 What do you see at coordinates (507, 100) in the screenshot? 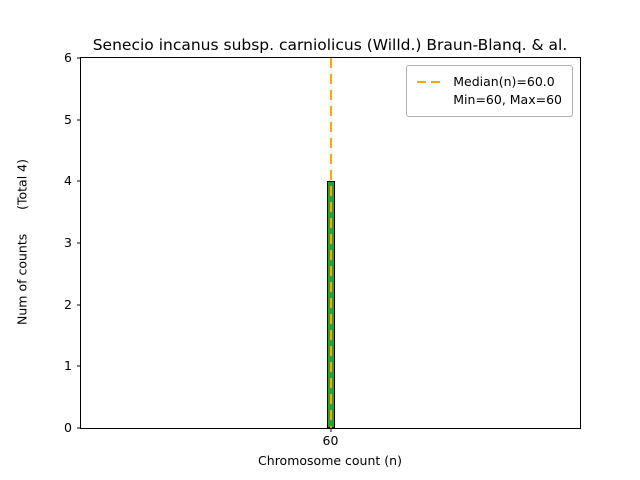
I see `legend-label-minmax: Min=60, Max=60` at bounding box center [507, 100].